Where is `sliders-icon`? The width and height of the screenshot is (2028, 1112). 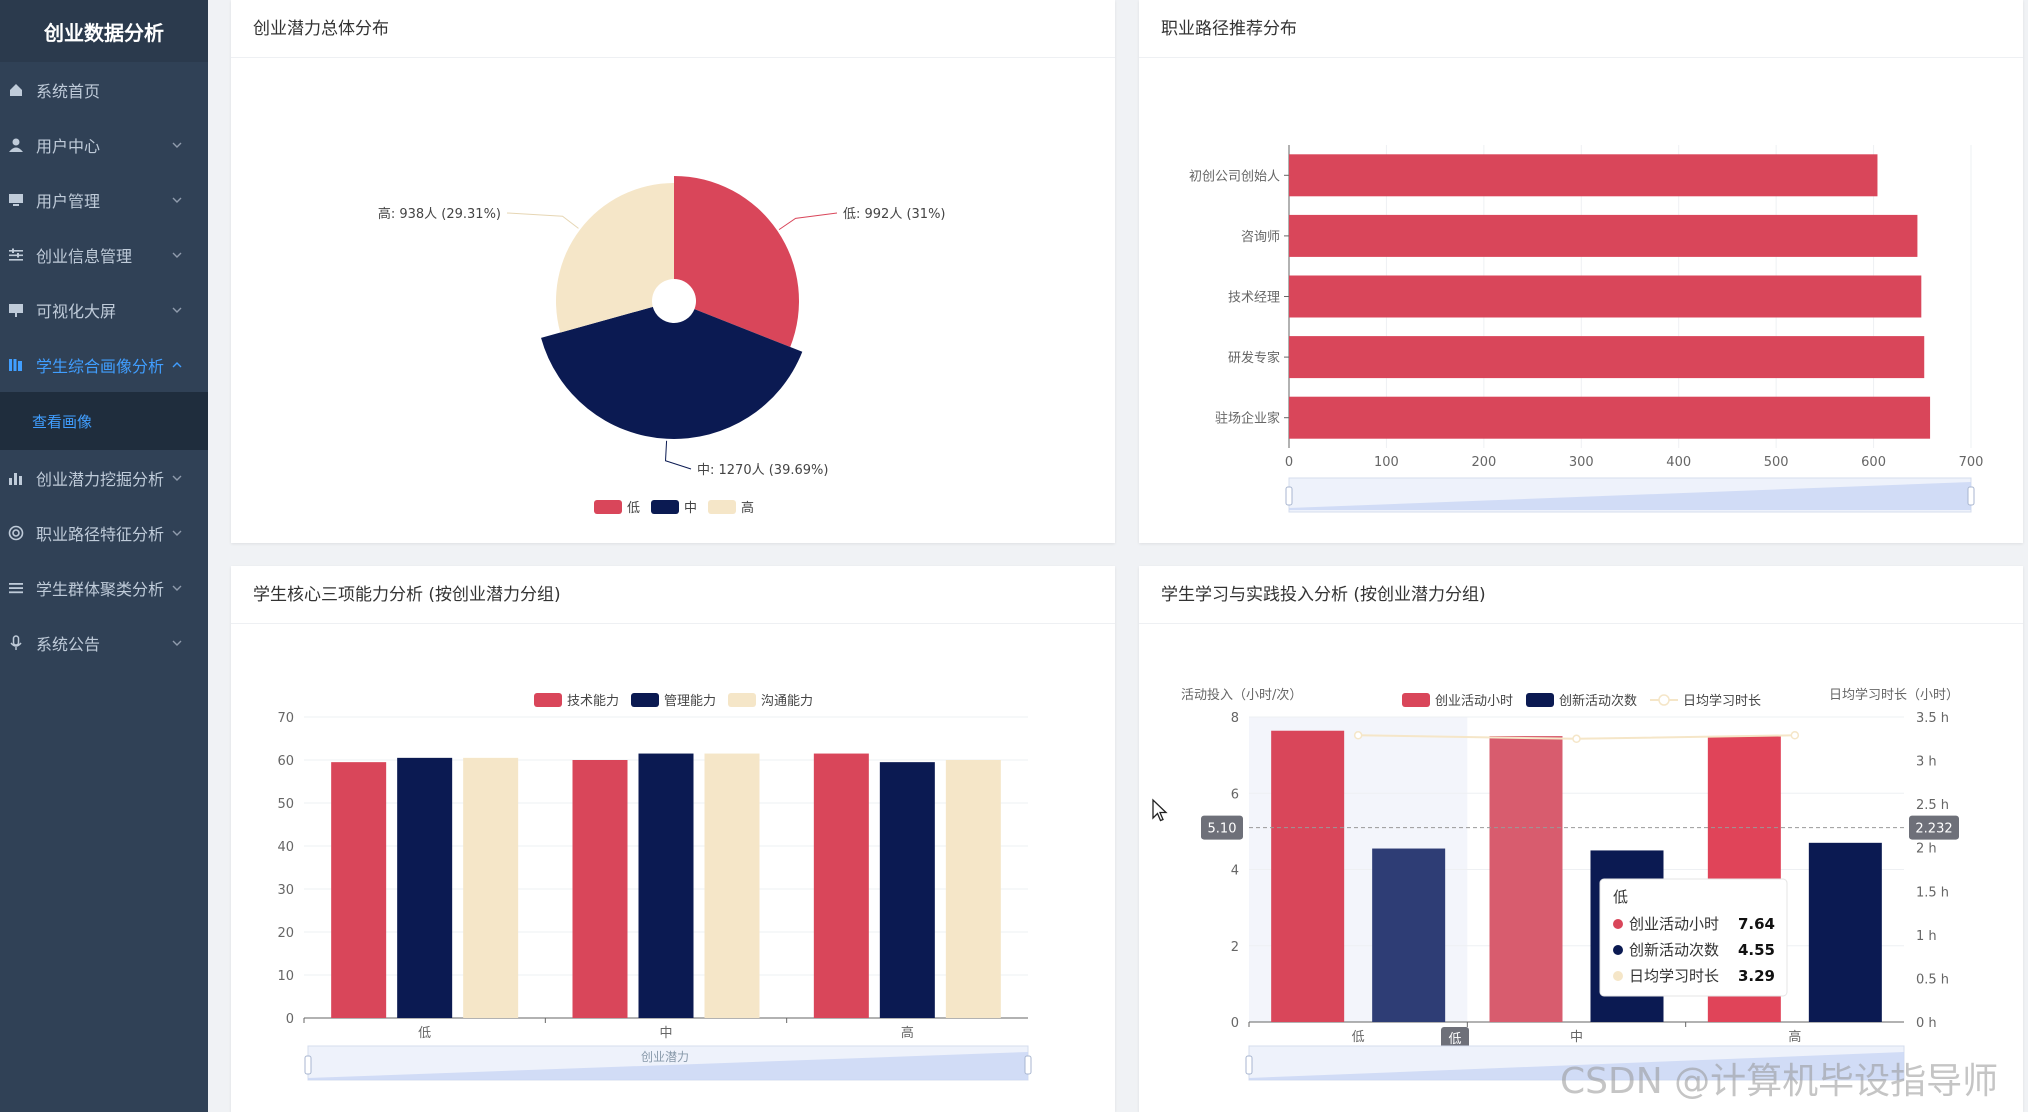 sliders-icon is located at coordinates (16, 255).